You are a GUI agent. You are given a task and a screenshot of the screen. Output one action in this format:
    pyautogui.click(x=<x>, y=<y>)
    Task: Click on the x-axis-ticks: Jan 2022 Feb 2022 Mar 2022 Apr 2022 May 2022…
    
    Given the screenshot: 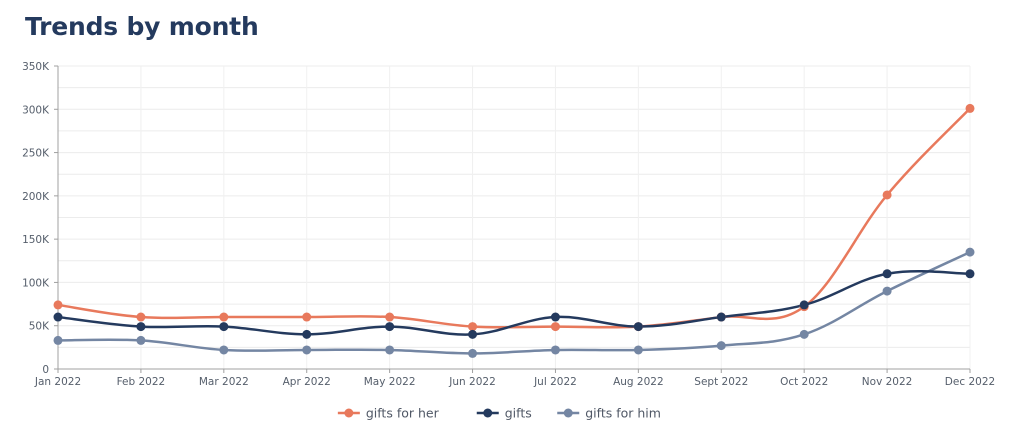 What is the action you would take?
    pyautogui.click(x=514, y=378)
    